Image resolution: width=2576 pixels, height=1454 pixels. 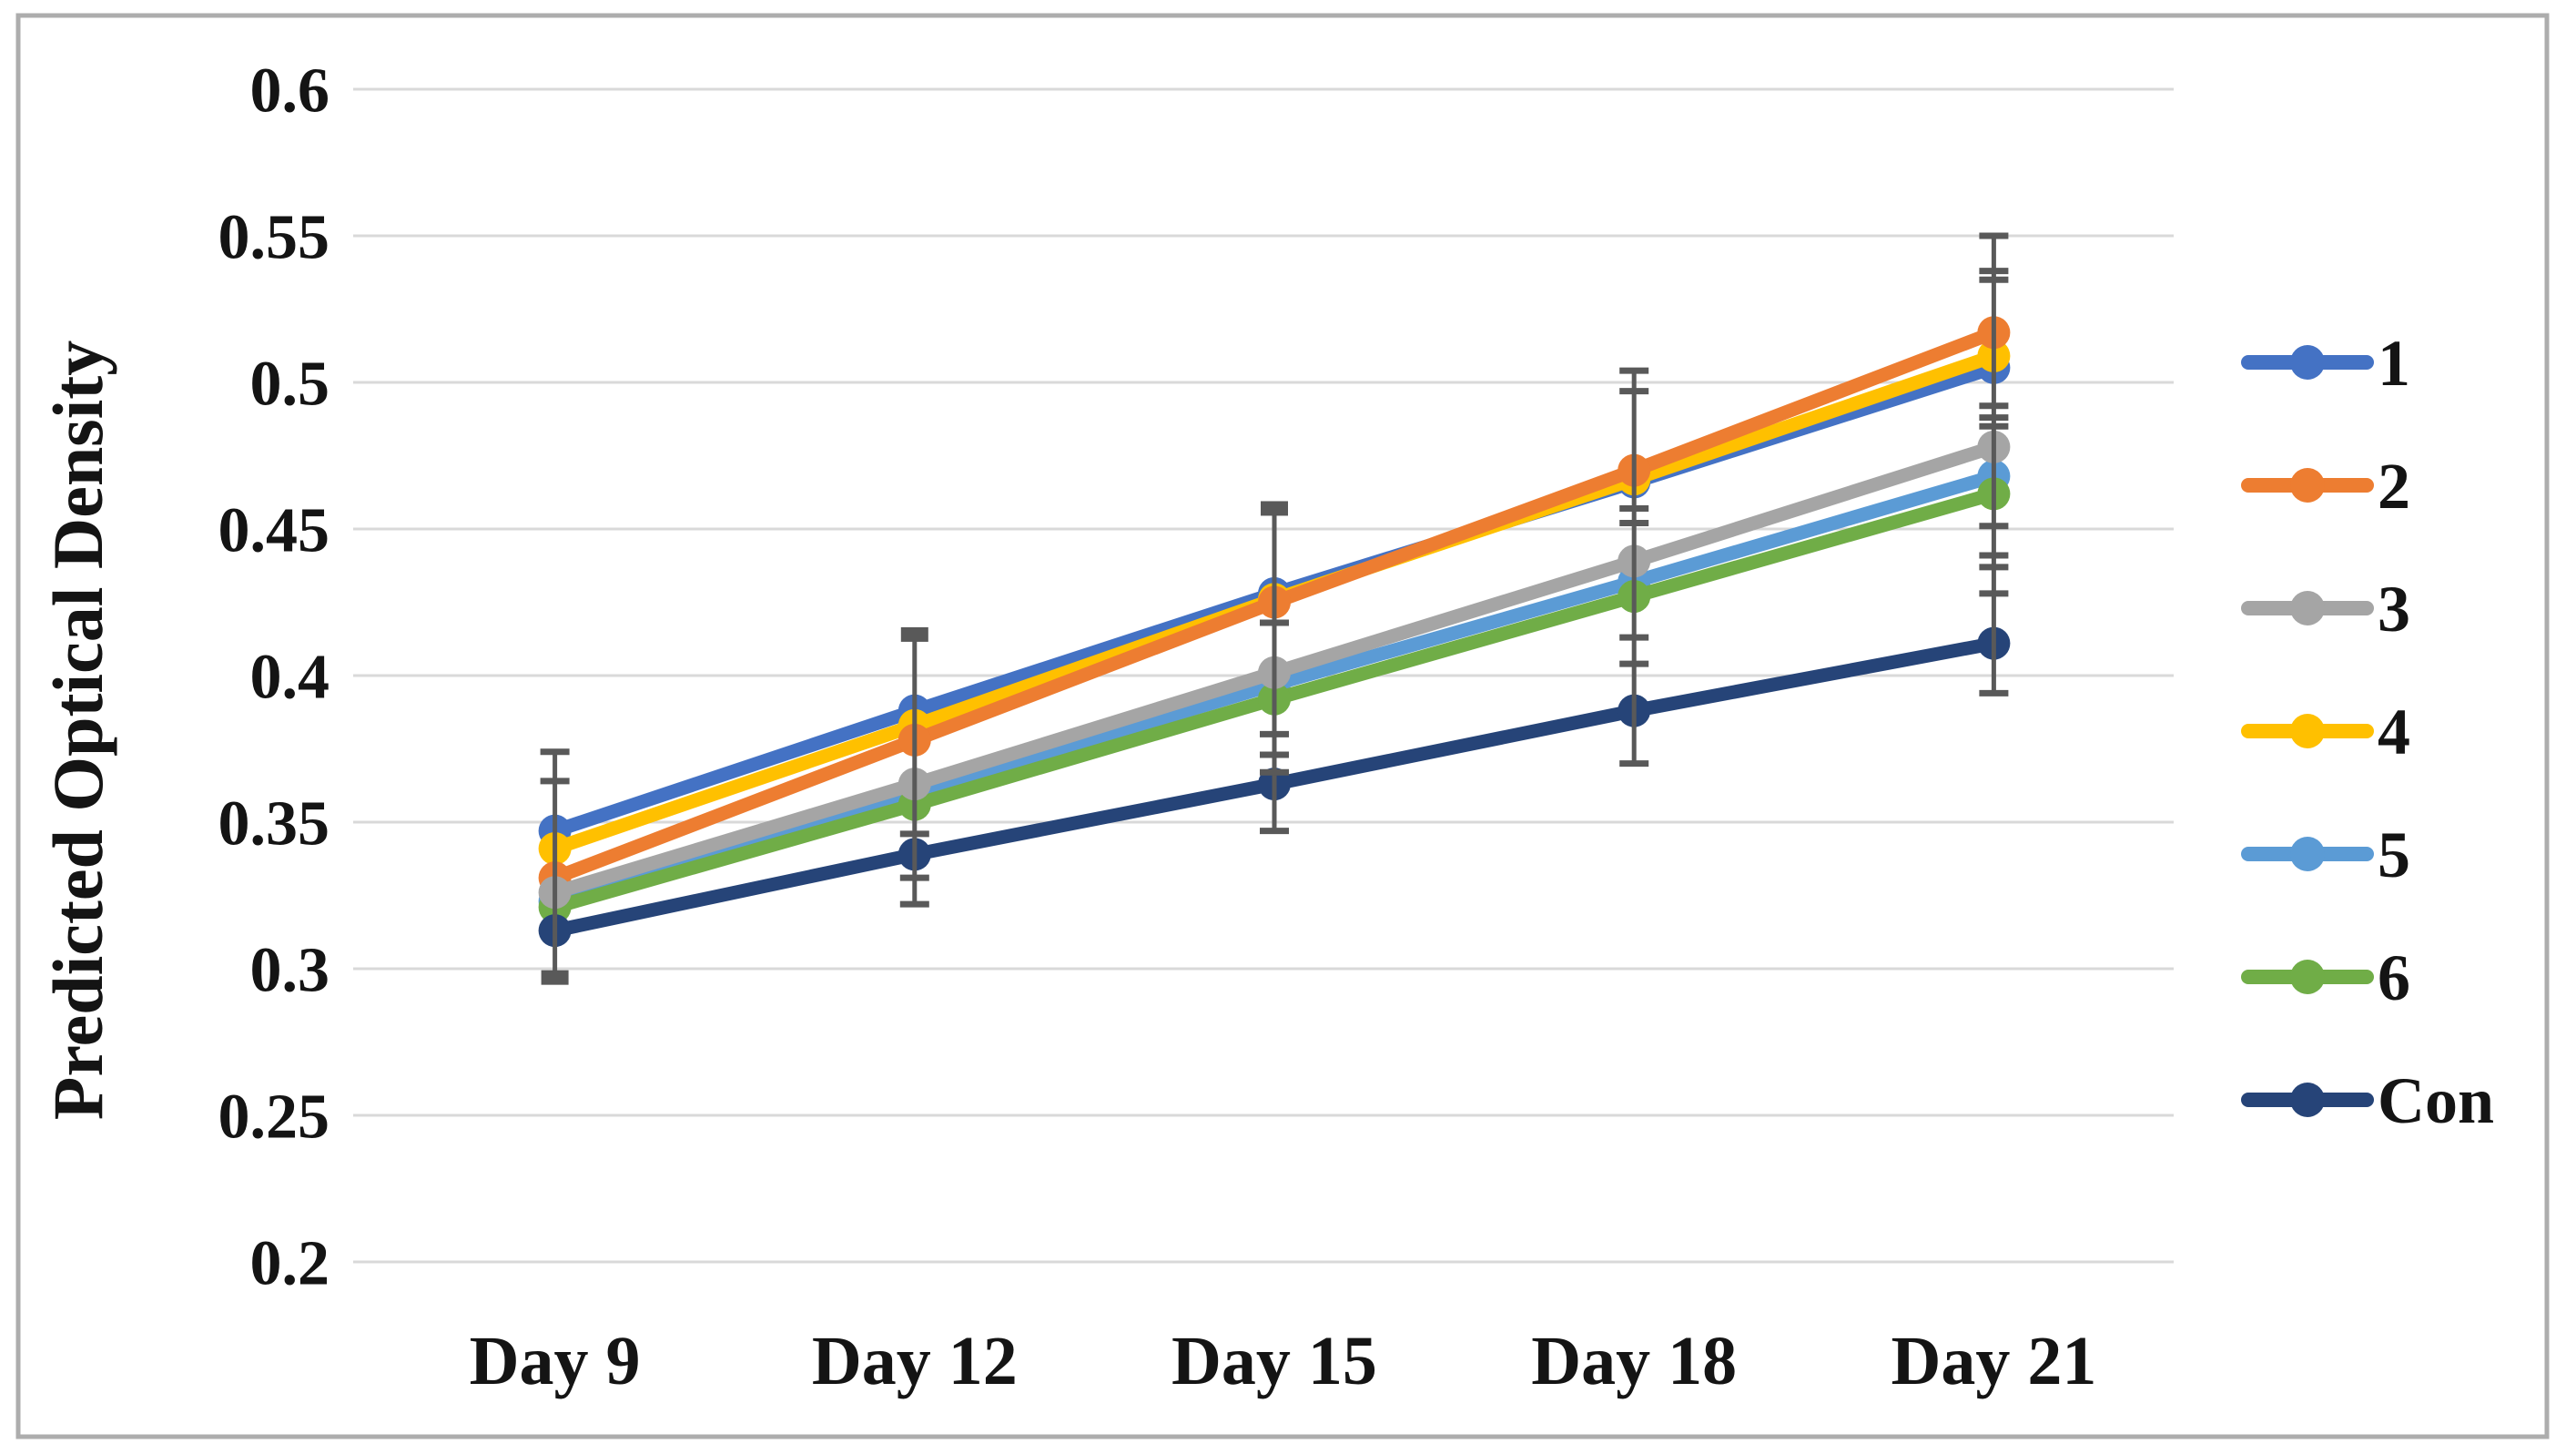 What do you see at coordinates (555, 1361) in the screenshot?
I see `x-category-label-day-9: Day 9` at bounding box center [555, 1361].